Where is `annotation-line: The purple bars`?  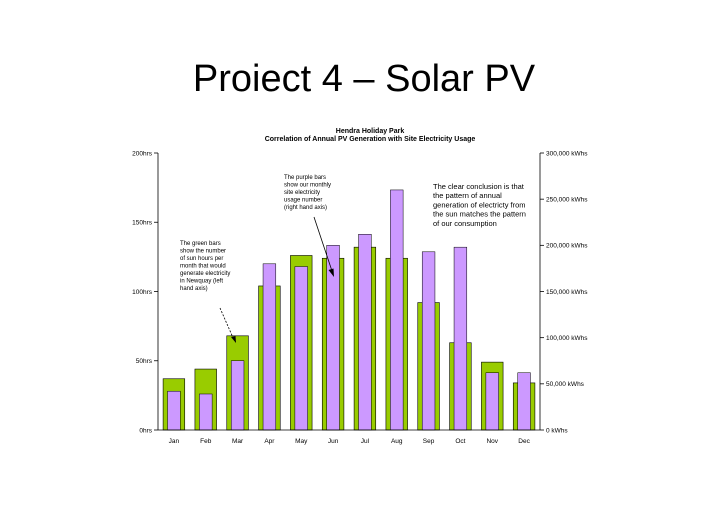
annotation-line: The purple bars is located at coordinates (305, 178).